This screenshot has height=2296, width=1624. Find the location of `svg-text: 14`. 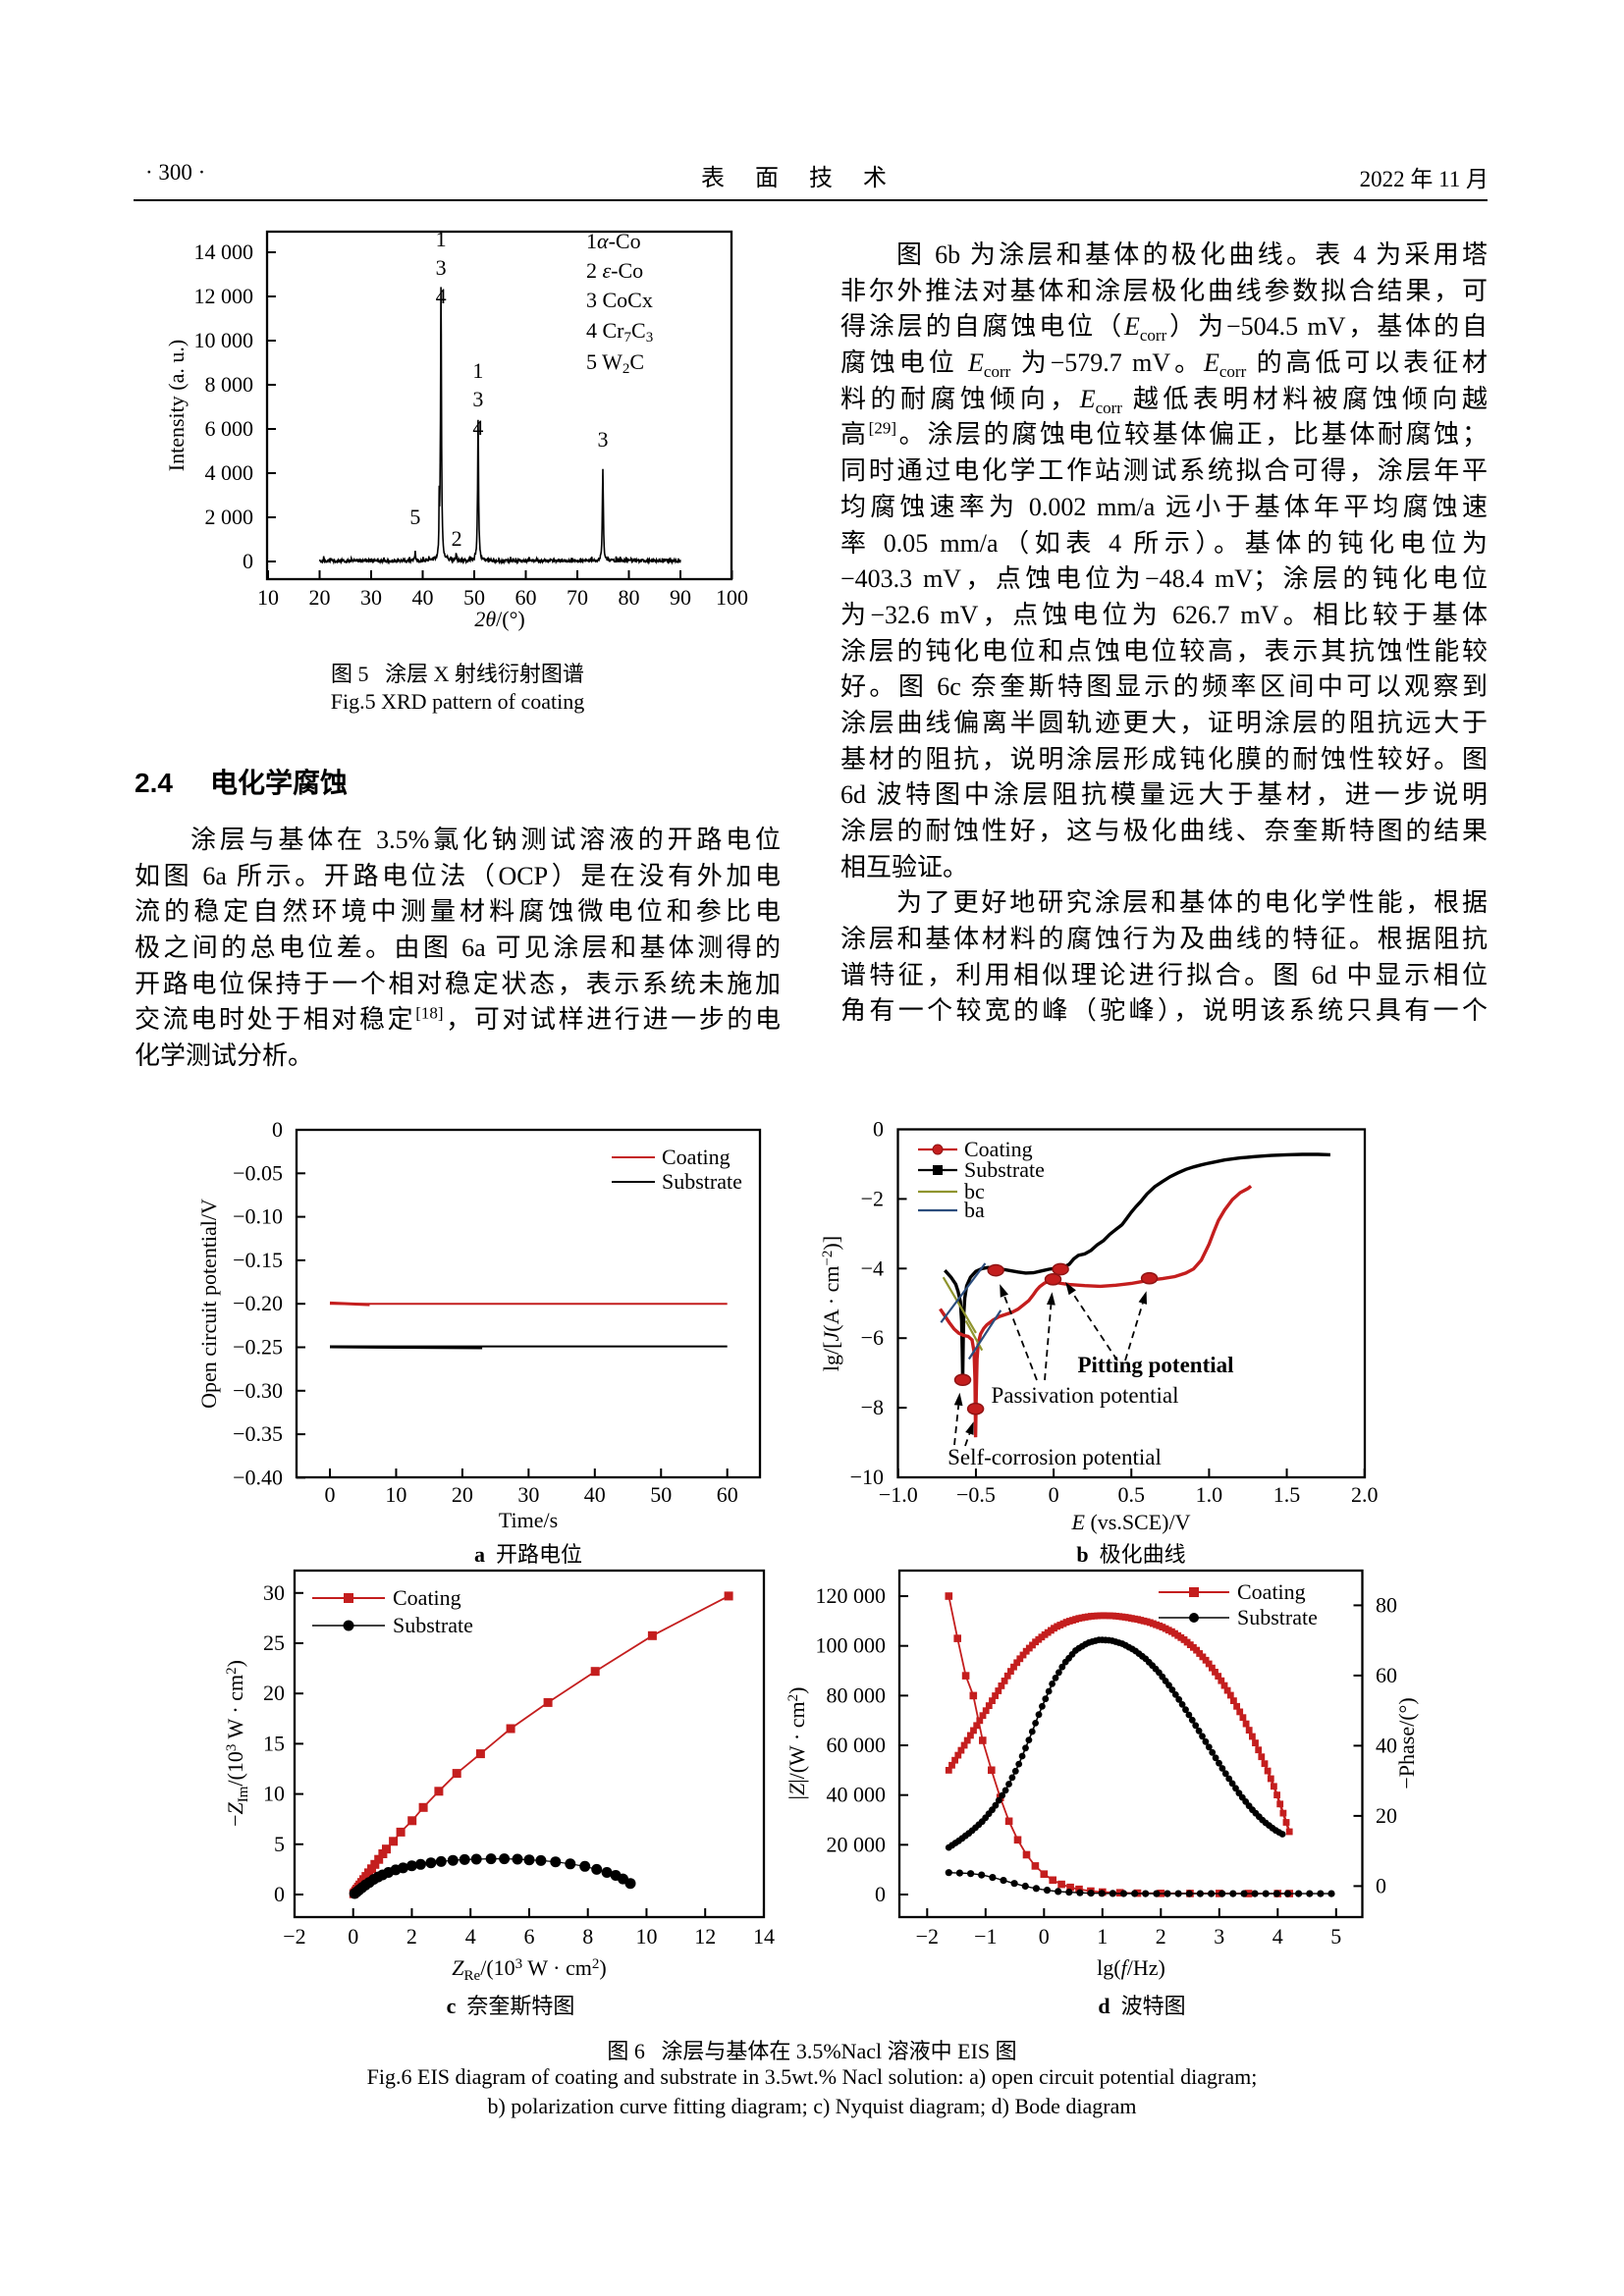

svg-text: 14 is located at coordinates (764, 1936).